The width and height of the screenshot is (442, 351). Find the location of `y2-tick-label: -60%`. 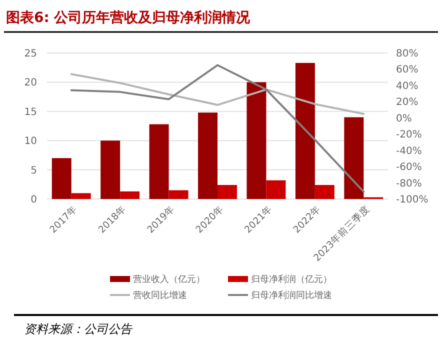

y2-tick-label: -60% is located at coordinates (409, 168).